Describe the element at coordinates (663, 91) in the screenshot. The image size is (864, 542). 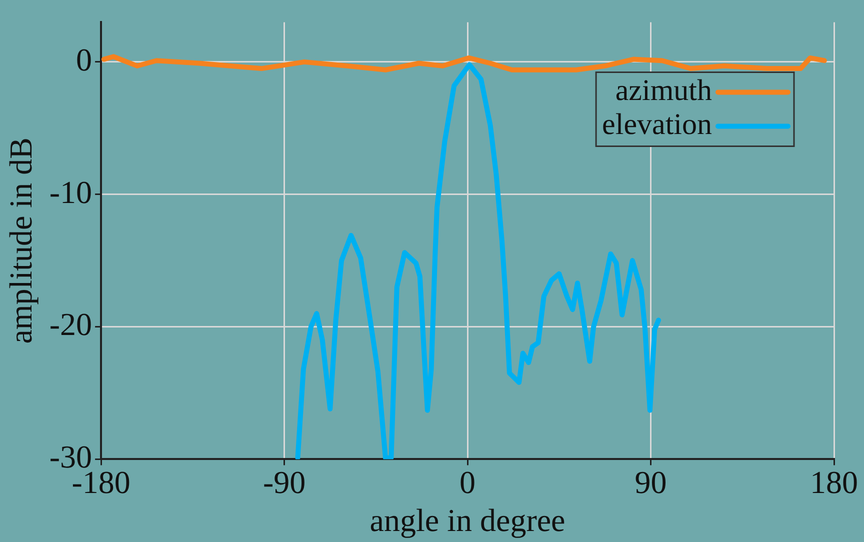
I see `legend-label: azimuth` at that location.